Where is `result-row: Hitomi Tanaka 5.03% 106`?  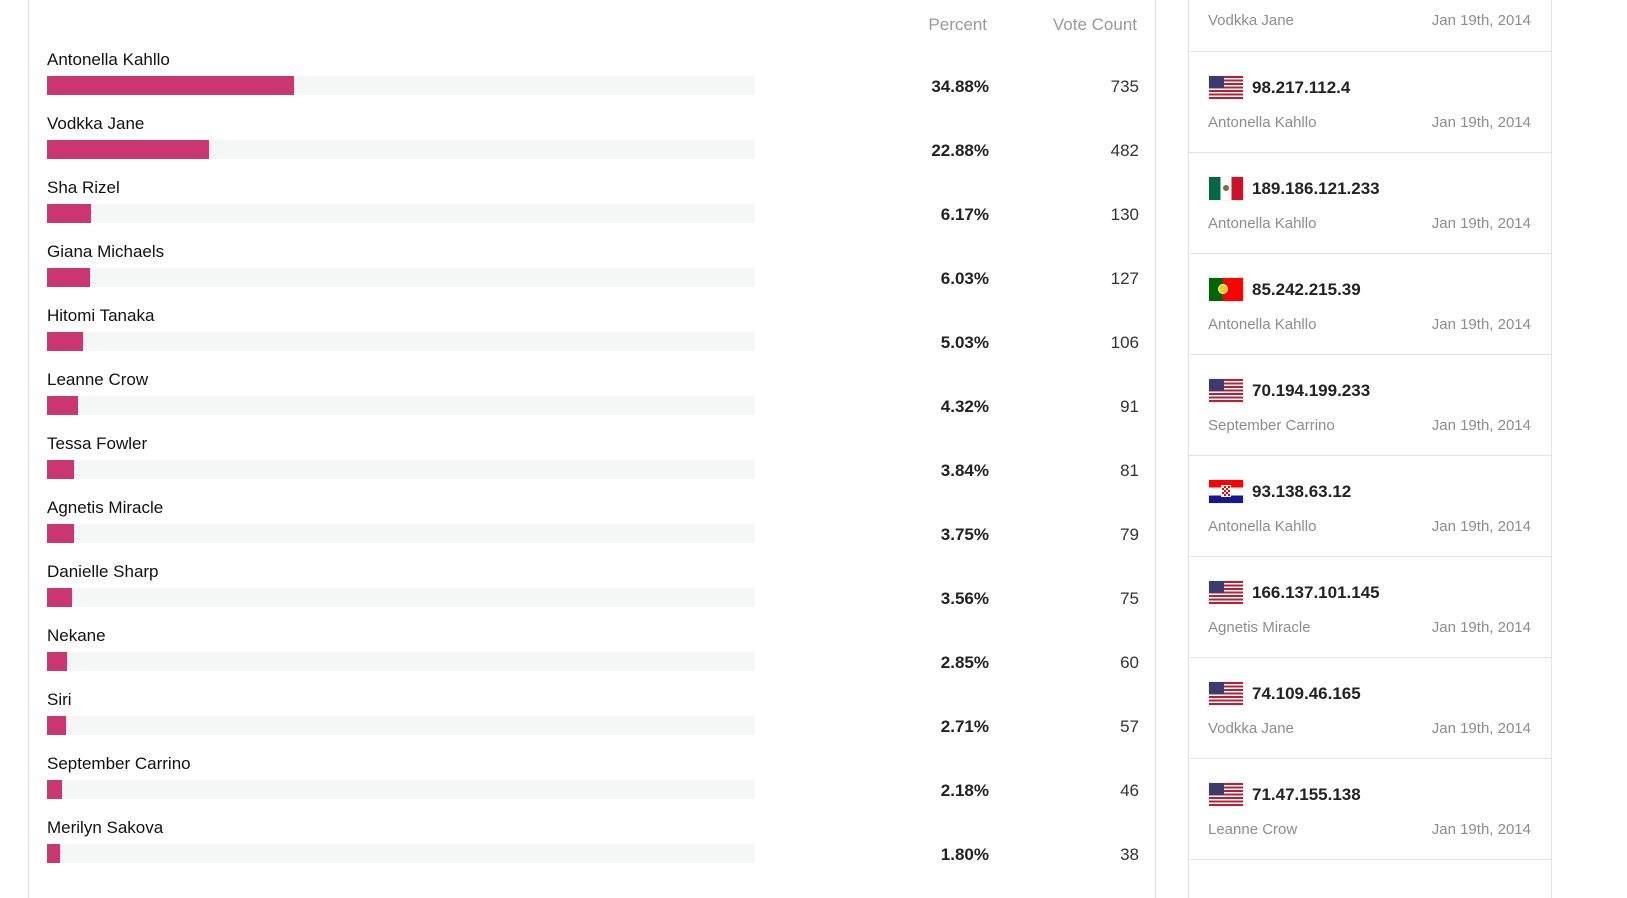
result-row: Hitomi Tanaka 5.03% 106 is located at coordinates (593, 338).